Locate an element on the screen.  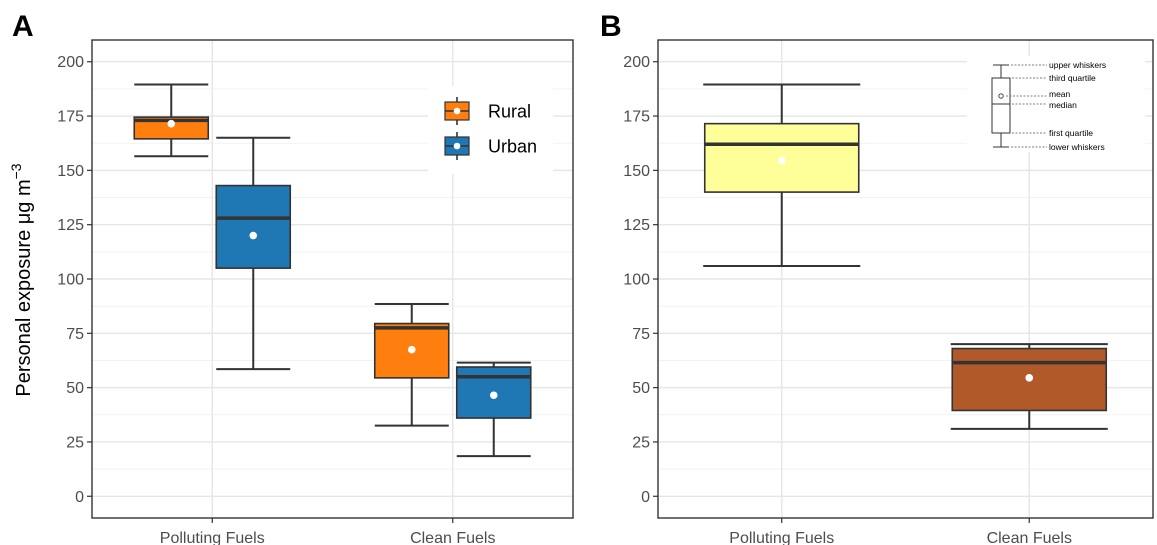
key-label: mean is located at coordinates (1060, 94).